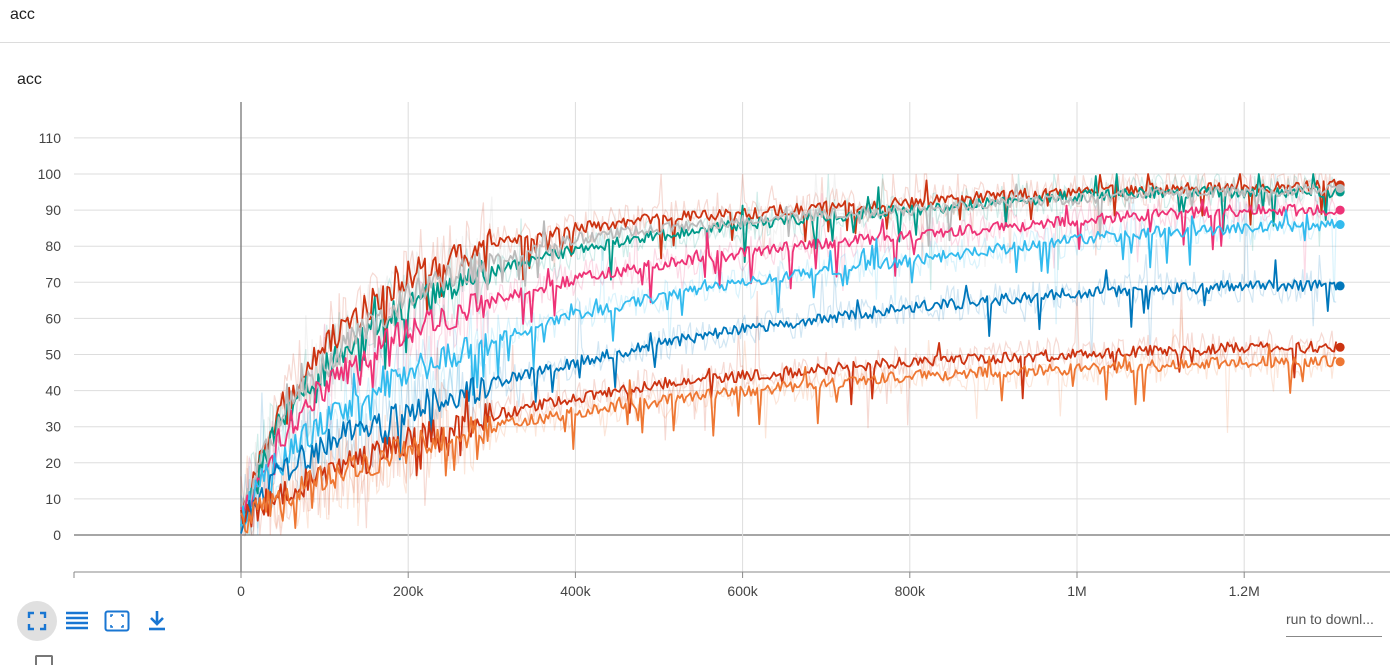 Image resolution: width=1390 pixels, height=665 pixels. I want to click on fit-domain-button, so click(37, 621).